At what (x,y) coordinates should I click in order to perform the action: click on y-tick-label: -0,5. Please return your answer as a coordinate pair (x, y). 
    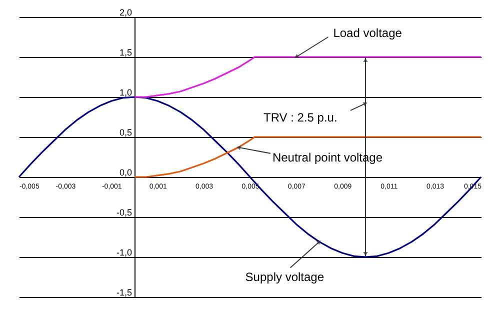
    Looking at the image, I should click on (124, 213).